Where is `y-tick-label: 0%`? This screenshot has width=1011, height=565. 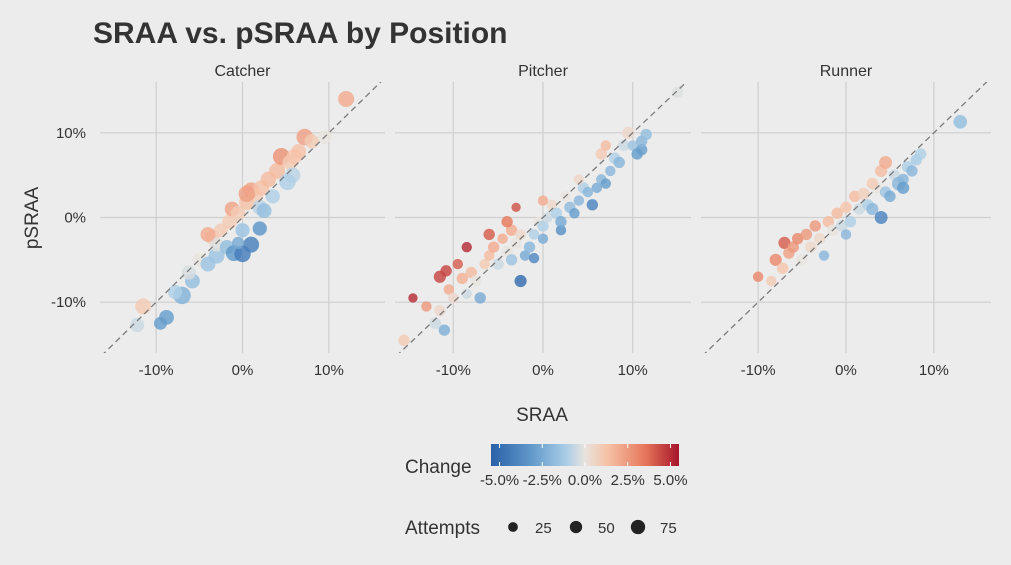 y-tick-label: 0% is located at coordinates (75, 218).